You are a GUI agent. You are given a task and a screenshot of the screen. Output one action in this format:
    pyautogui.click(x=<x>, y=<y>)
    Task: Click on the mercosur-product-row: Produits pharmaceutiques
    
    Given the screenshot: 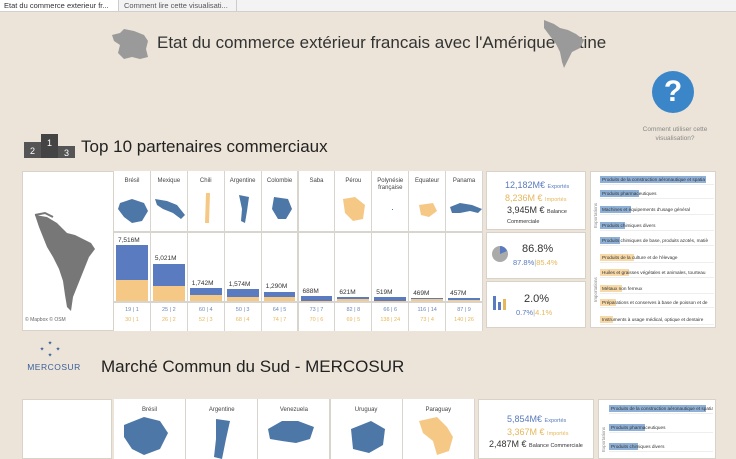 What is the action you would take?
    pyautogui.click(x=661, y=428)
    